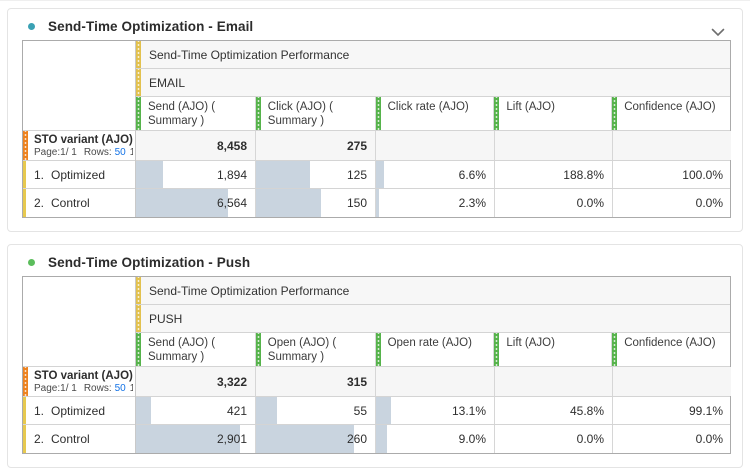 This screenshot has width=750, height=469. Describe the element at coordinates (433, 411) in the screenshot. I see `table-row: 421 55 13.1% 45.8% 99.1%` at that location.